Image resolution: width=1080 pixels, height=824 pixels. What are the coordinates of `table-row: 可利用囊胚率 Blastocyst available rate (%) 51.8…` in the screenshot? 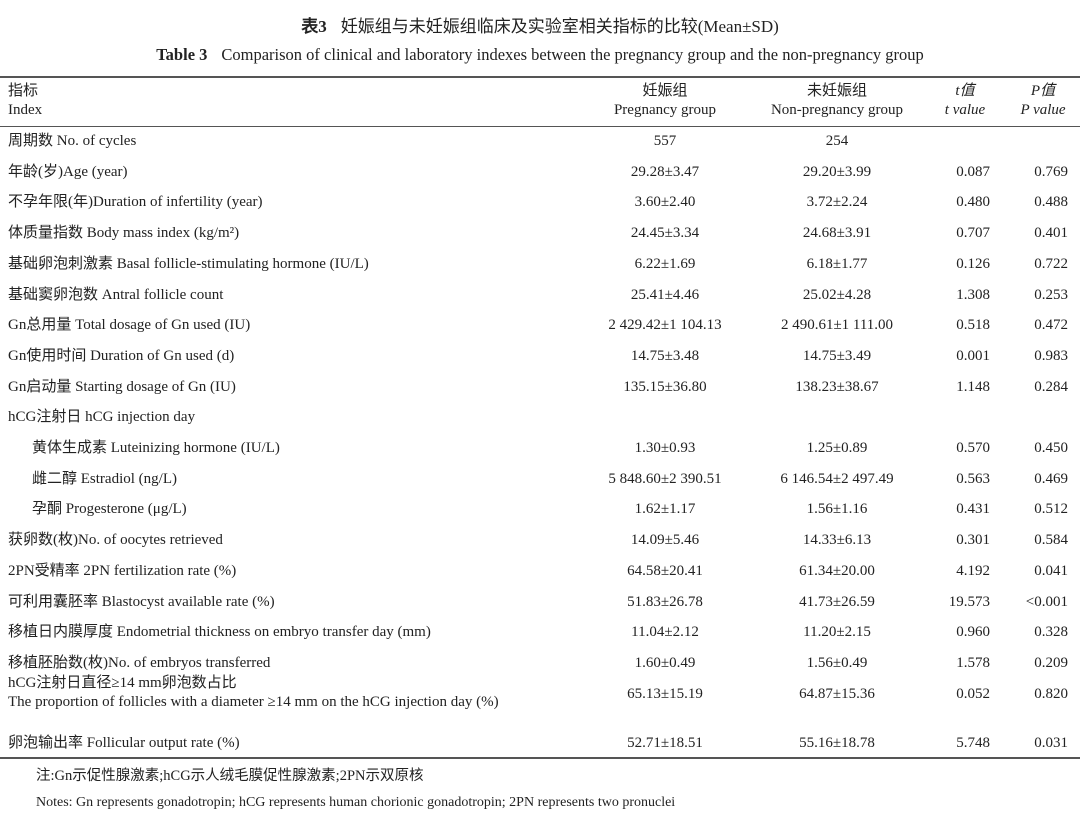 It's located at (540, 602).